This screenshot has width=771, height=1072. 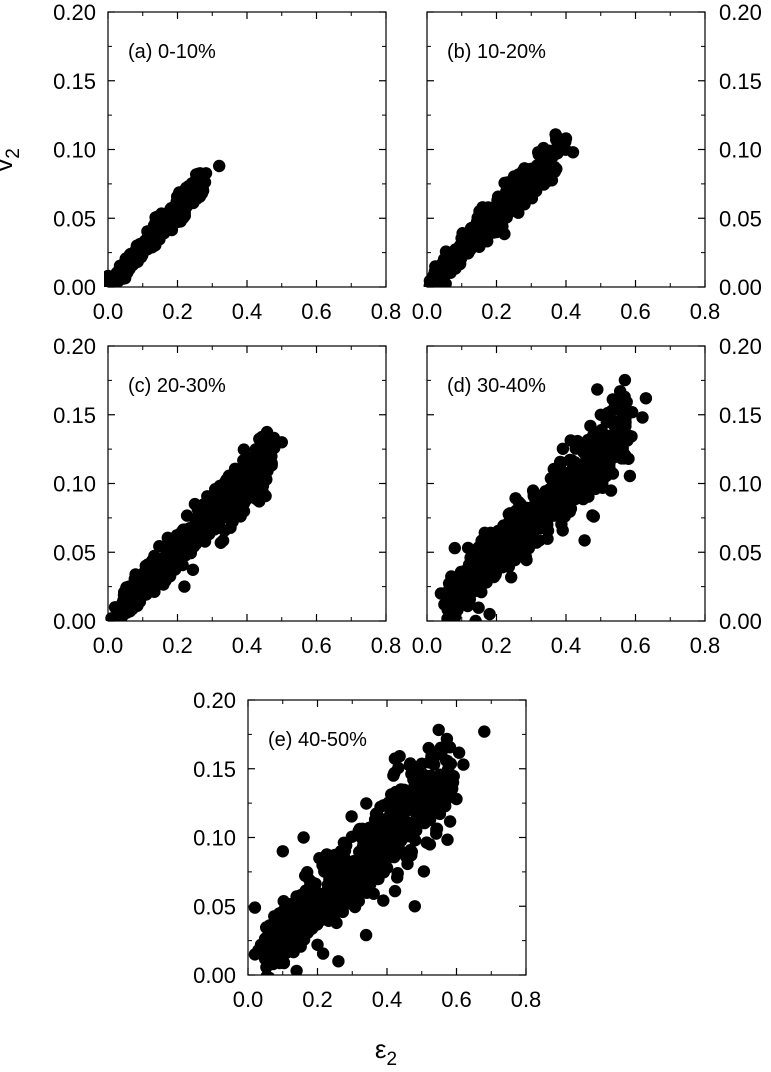 What do you see at coordinates (317, 740) in the screenshot?
I see `panel-label: (e) 40-50%` at bounding box center [317, 740].